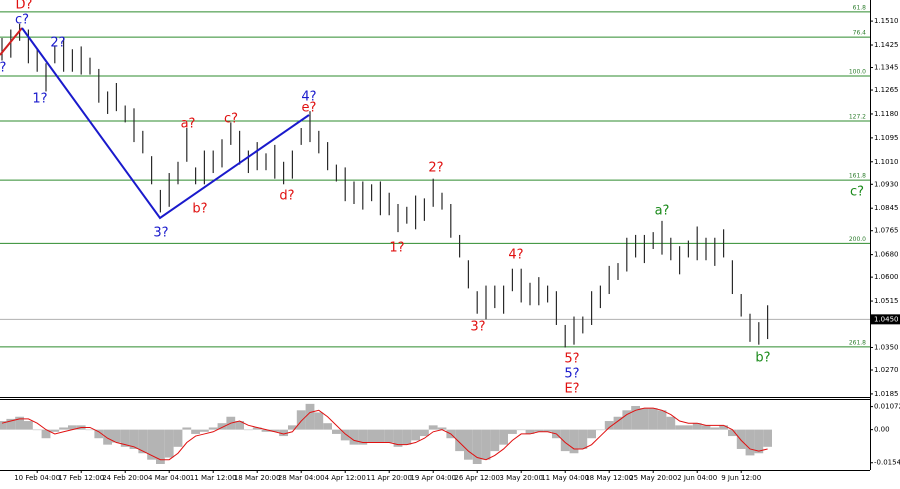 Image resolution: width=900 pixels, height=489 pixels. What do you see at coordinates (477, 478) in the screenshot?
I see `x-tick-label: 26 Apr 12:00` at bounding box center [477, 478].